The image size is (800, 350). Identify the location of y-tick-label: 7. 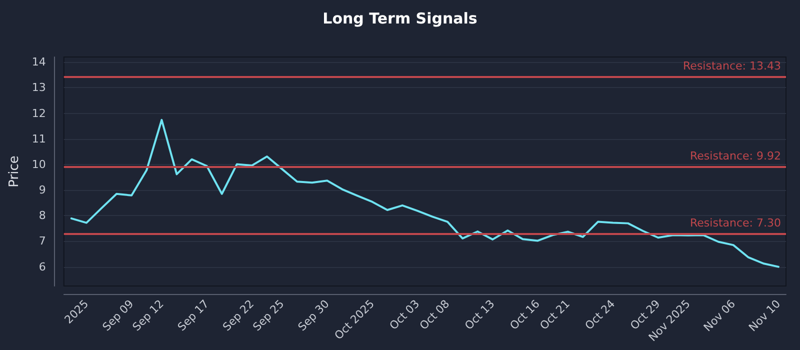
(42, 241).